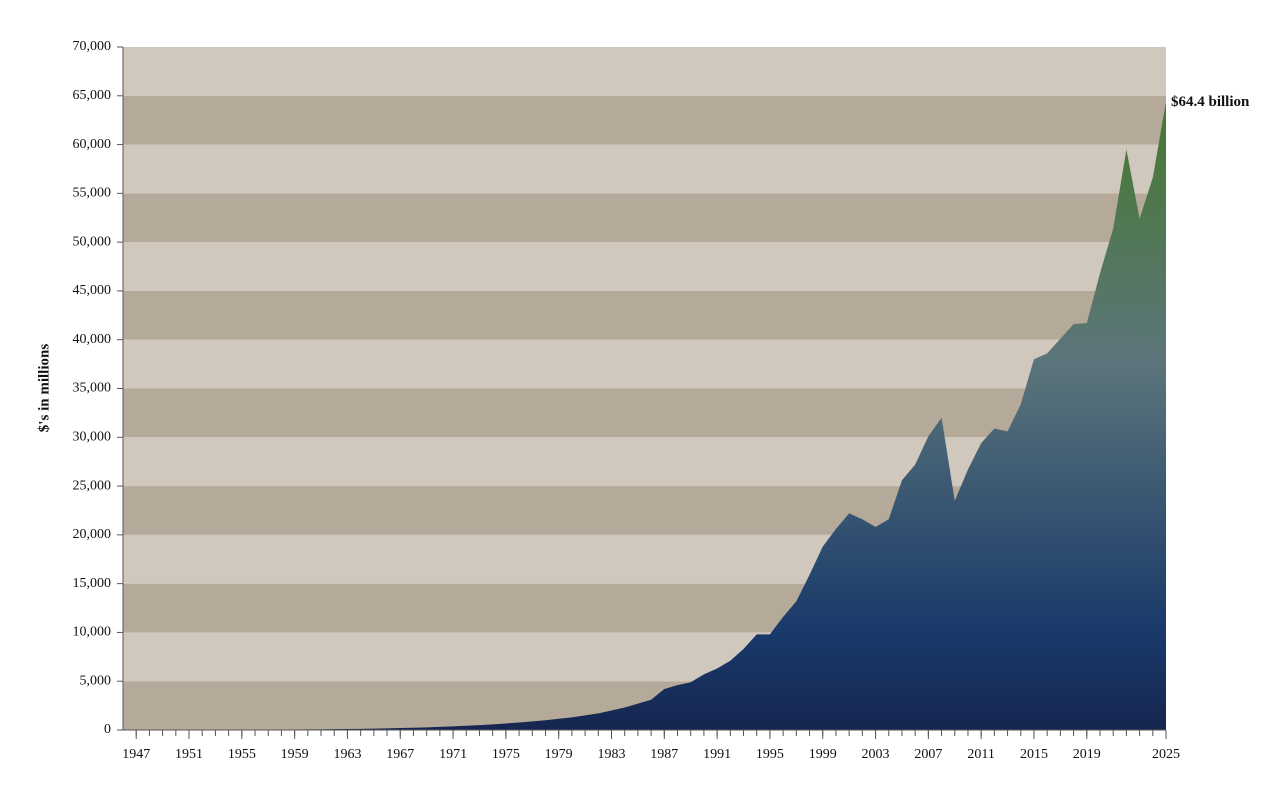  What do you see at coordinates (92, 534) in the screenshot?
I see `y-tick-label: 20,000` at bounding box center [92, 534].